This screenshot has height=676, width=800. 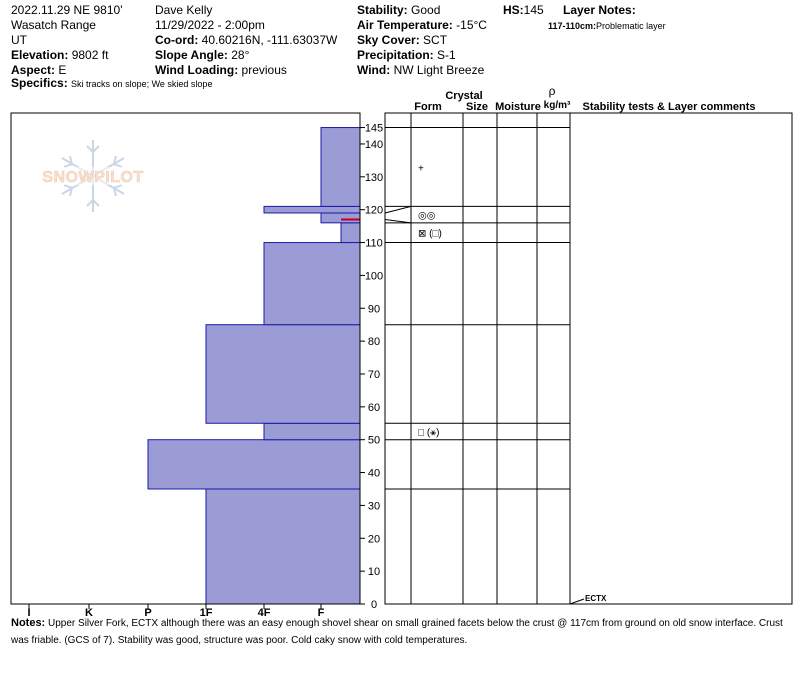 What do you see at coordinates (374, 506) in the screenshot?
I see `height-label-30: 30` at bounding box center [374, 506].